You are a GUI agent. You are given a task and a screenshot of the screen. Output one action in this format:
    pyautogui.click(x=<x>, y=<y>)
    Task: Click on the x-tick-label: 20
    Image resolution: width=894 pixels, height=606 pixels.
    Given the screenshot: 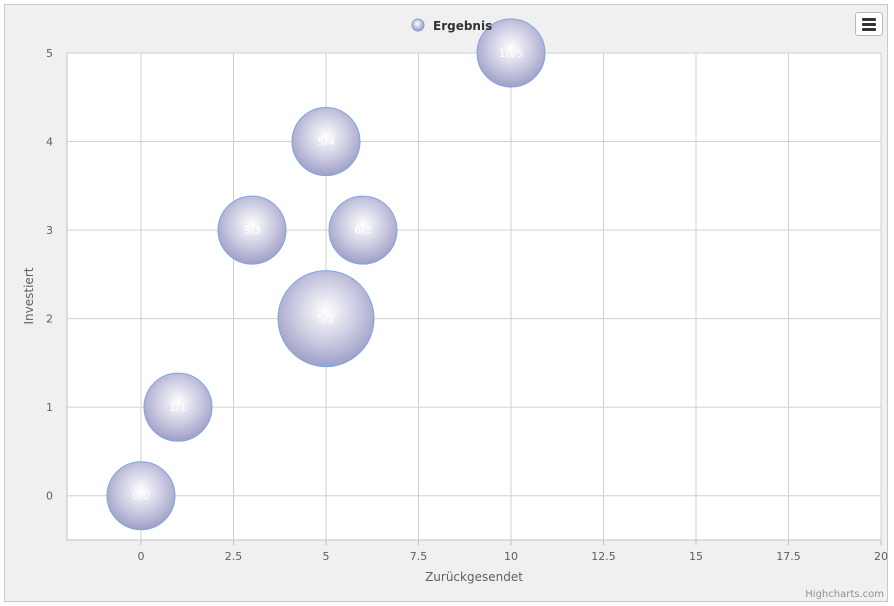 What is the action you would take?
    pyautogui.click(x=881, y=556)
    